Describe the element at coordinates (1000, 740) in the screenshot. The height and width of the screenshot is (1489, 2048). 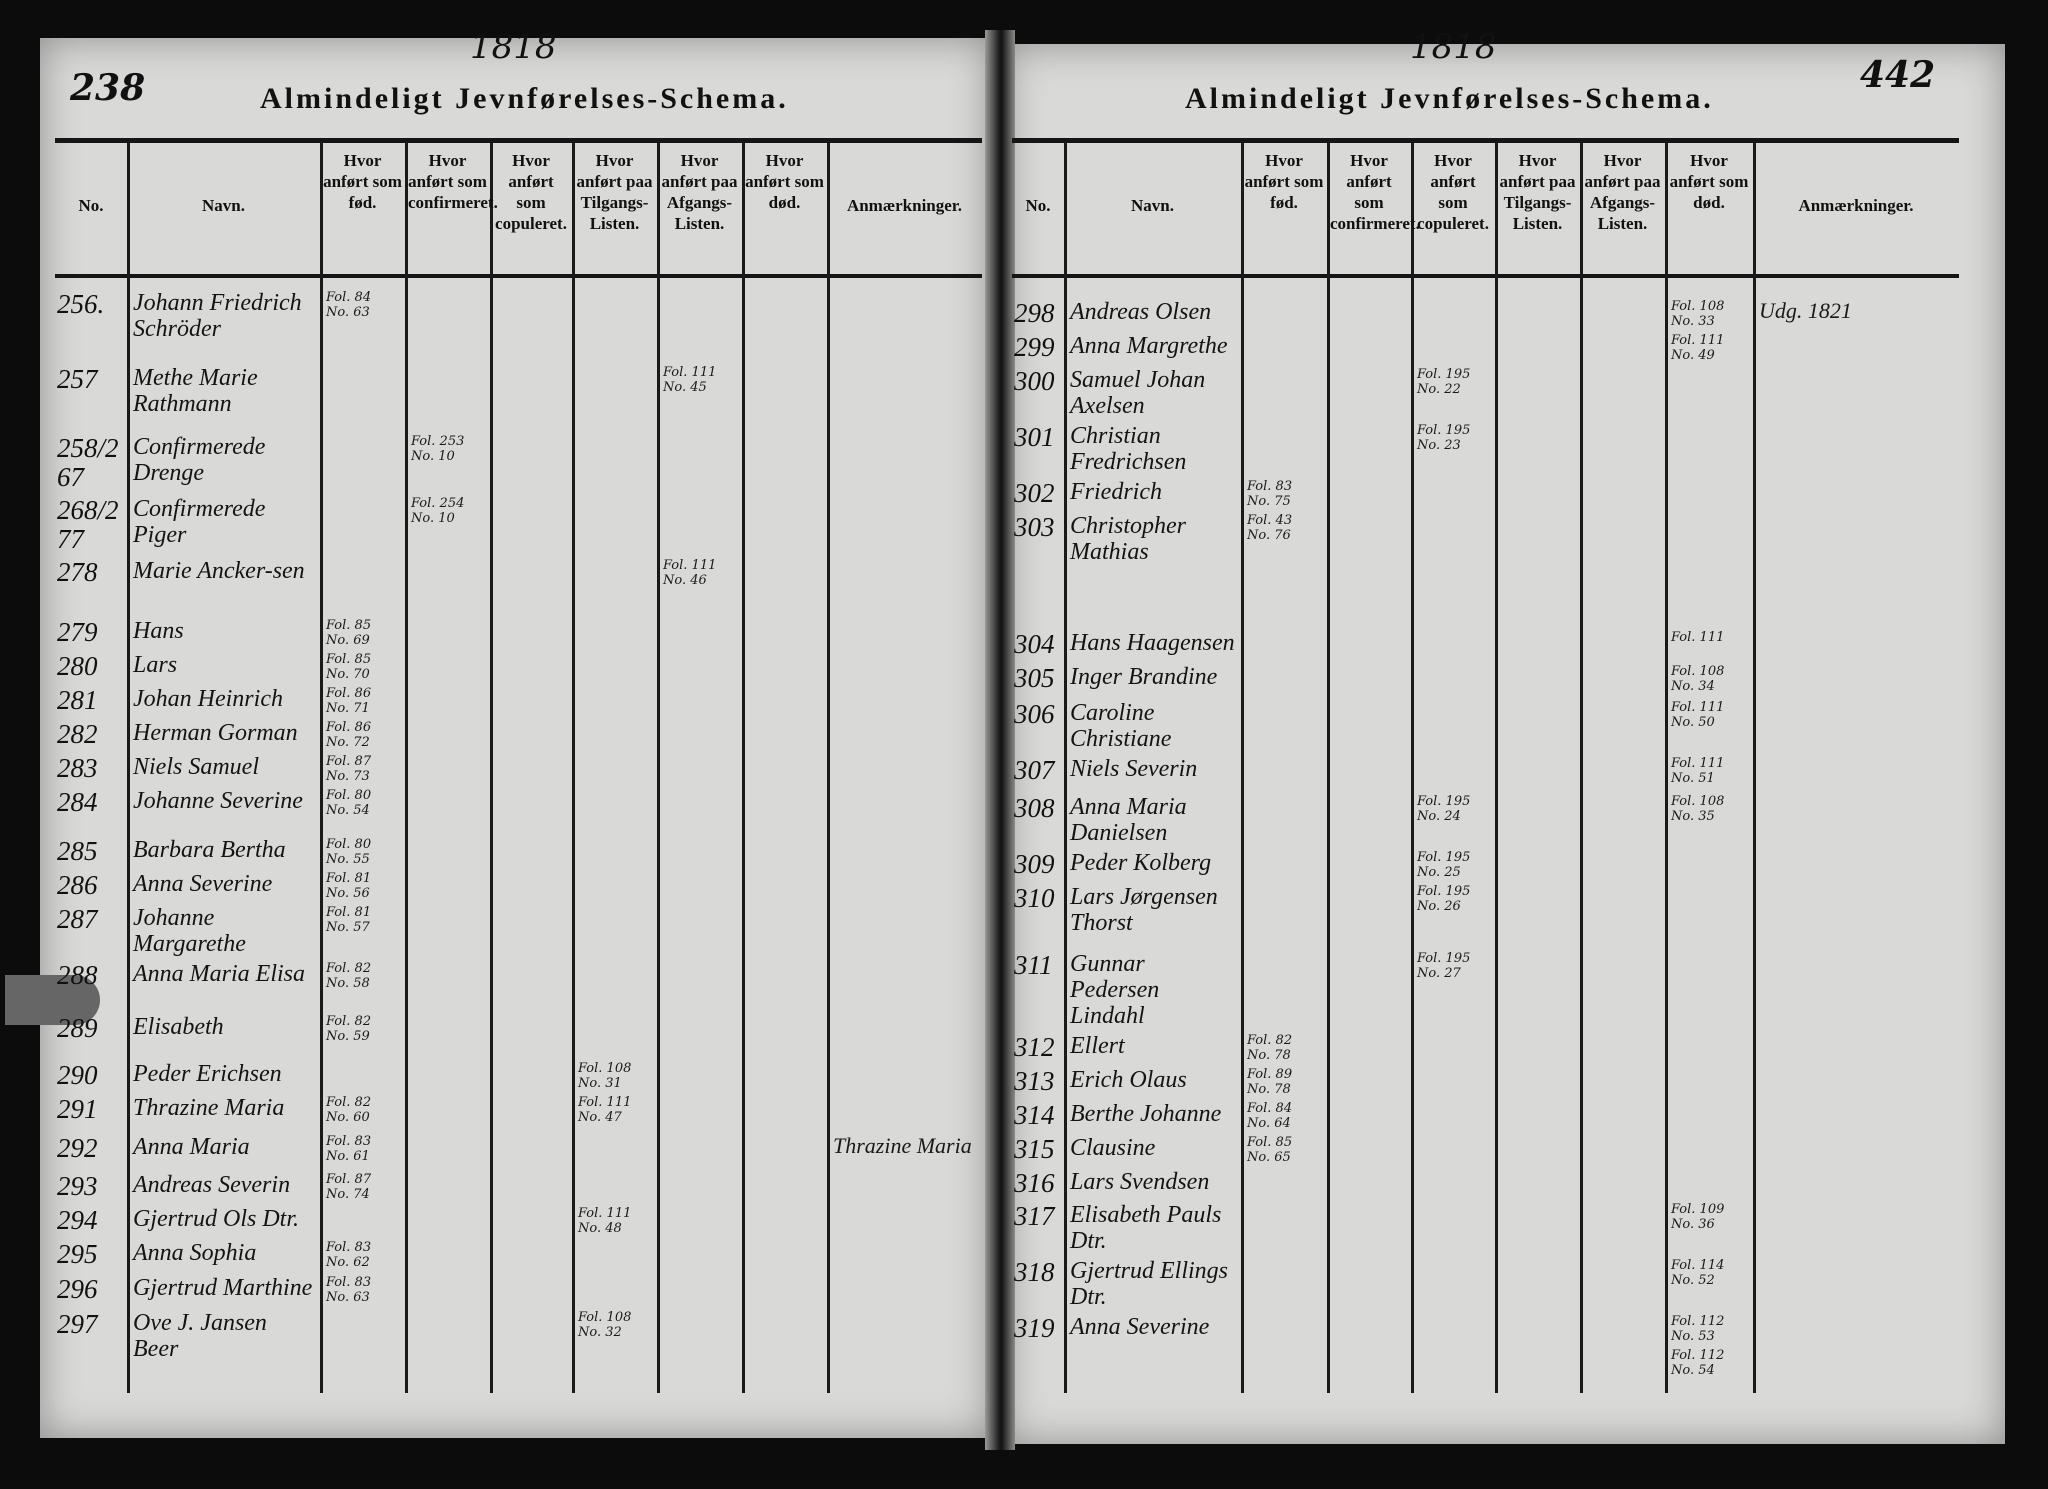
I see `book-gutter` at that location.